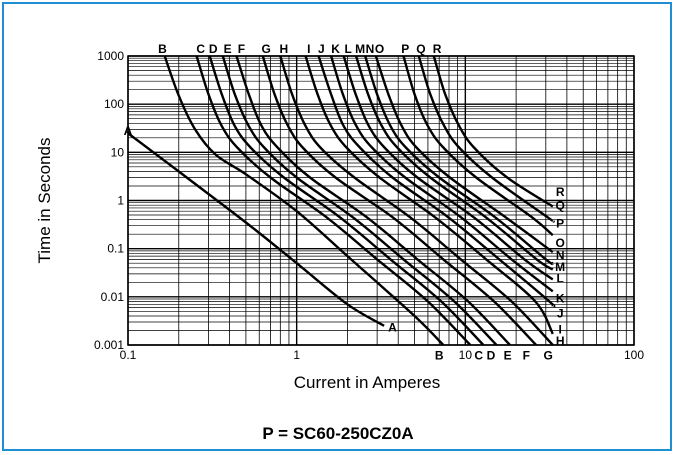 The height and width of the screenshot is (455, 676). I want to click on y-axis-label: Time in Seconds, so click(44, 201).